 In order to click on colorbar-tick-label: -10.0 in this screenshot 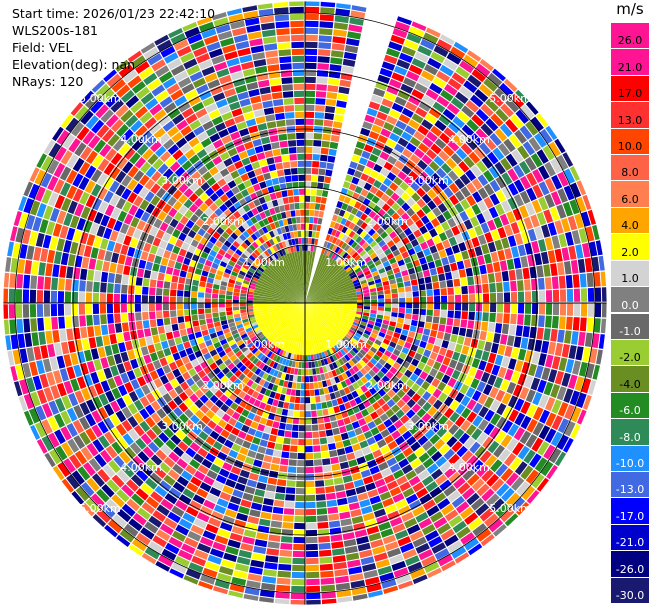, I will do `click(630, 463)`.